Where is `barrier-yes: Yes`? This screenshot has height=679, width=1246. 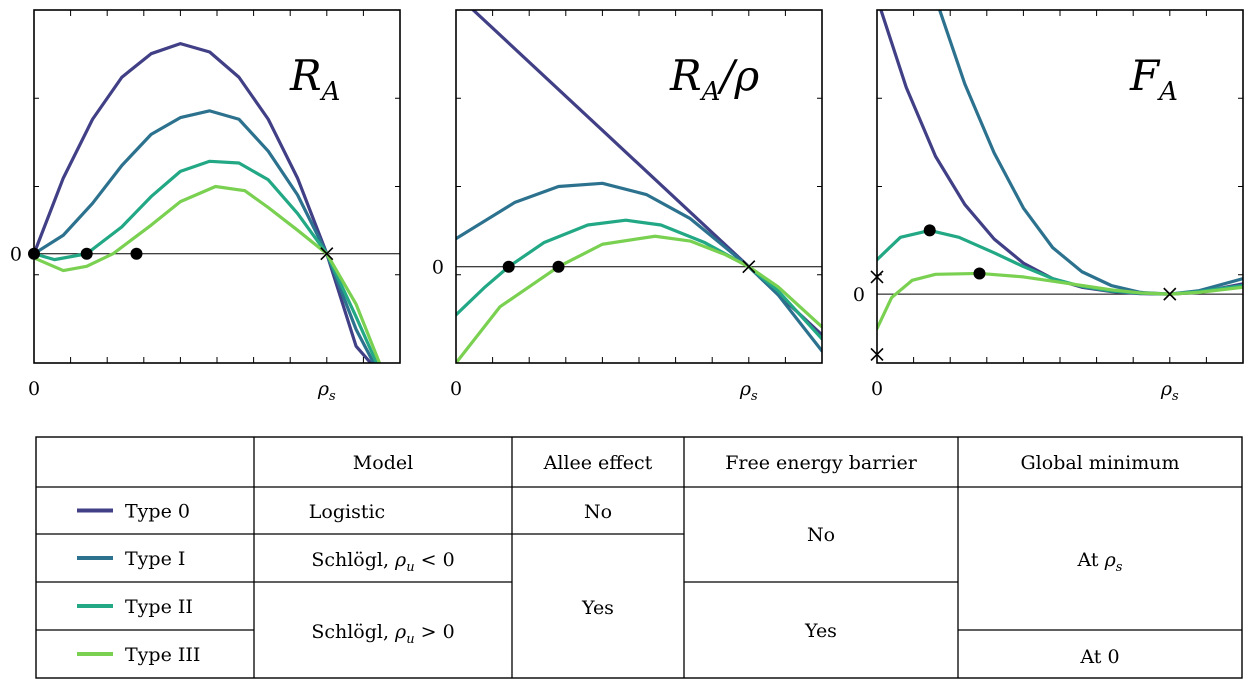 barrier-yes: Yes is located at coordinates (820, 631).